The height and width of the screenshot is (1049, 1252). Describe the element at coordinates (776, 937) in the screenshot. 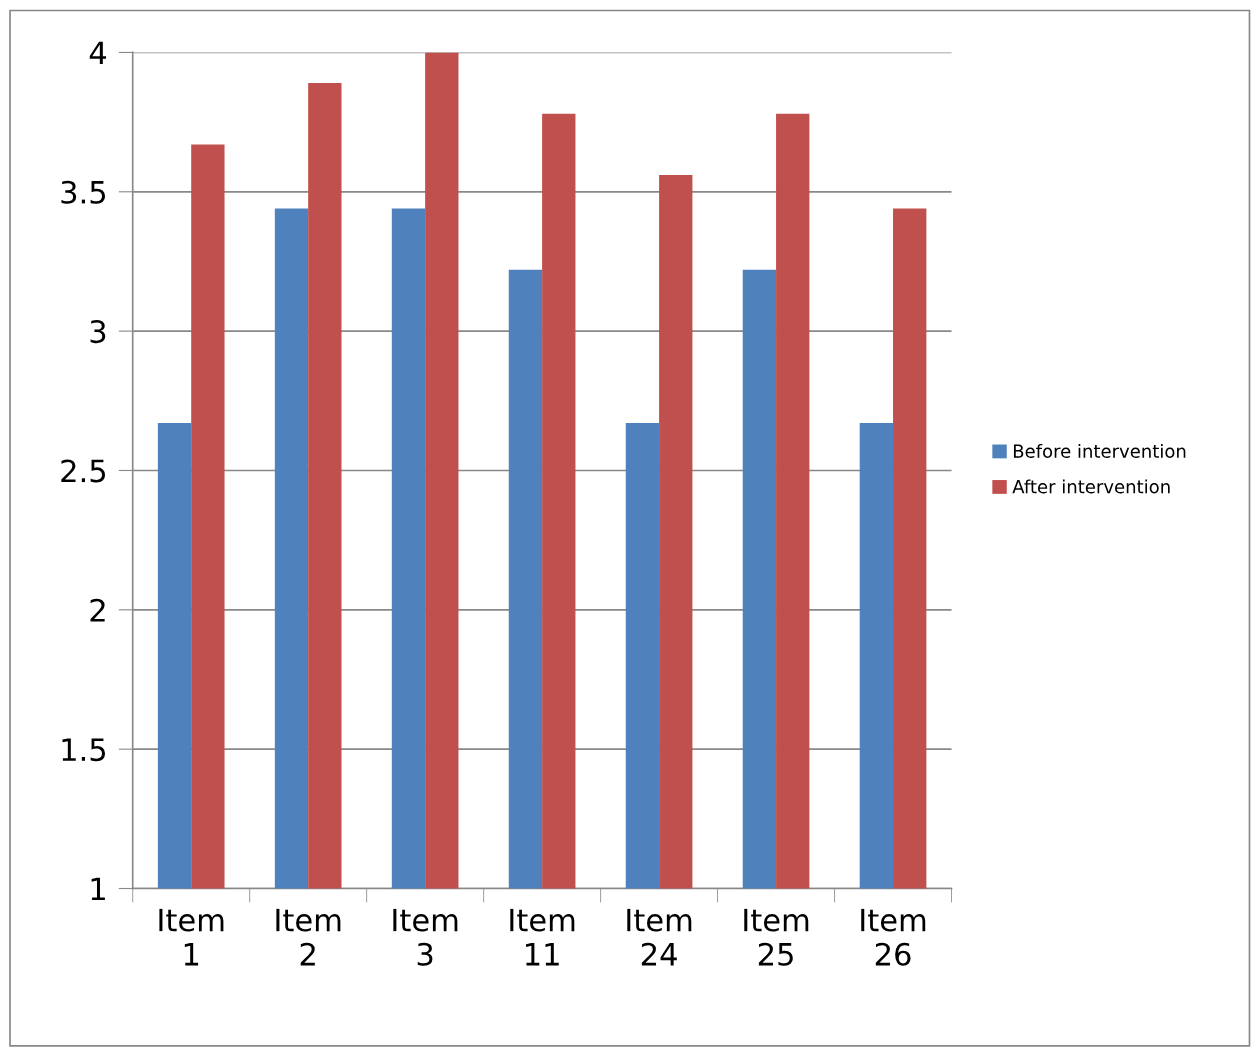

I see `x-tick-label: Item 25` at that location.